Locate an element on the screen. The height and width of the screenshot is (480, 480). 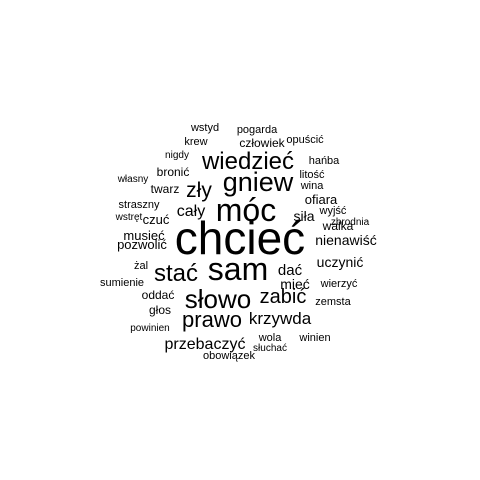
word-wina: wina is located at coordinates (312, 186).